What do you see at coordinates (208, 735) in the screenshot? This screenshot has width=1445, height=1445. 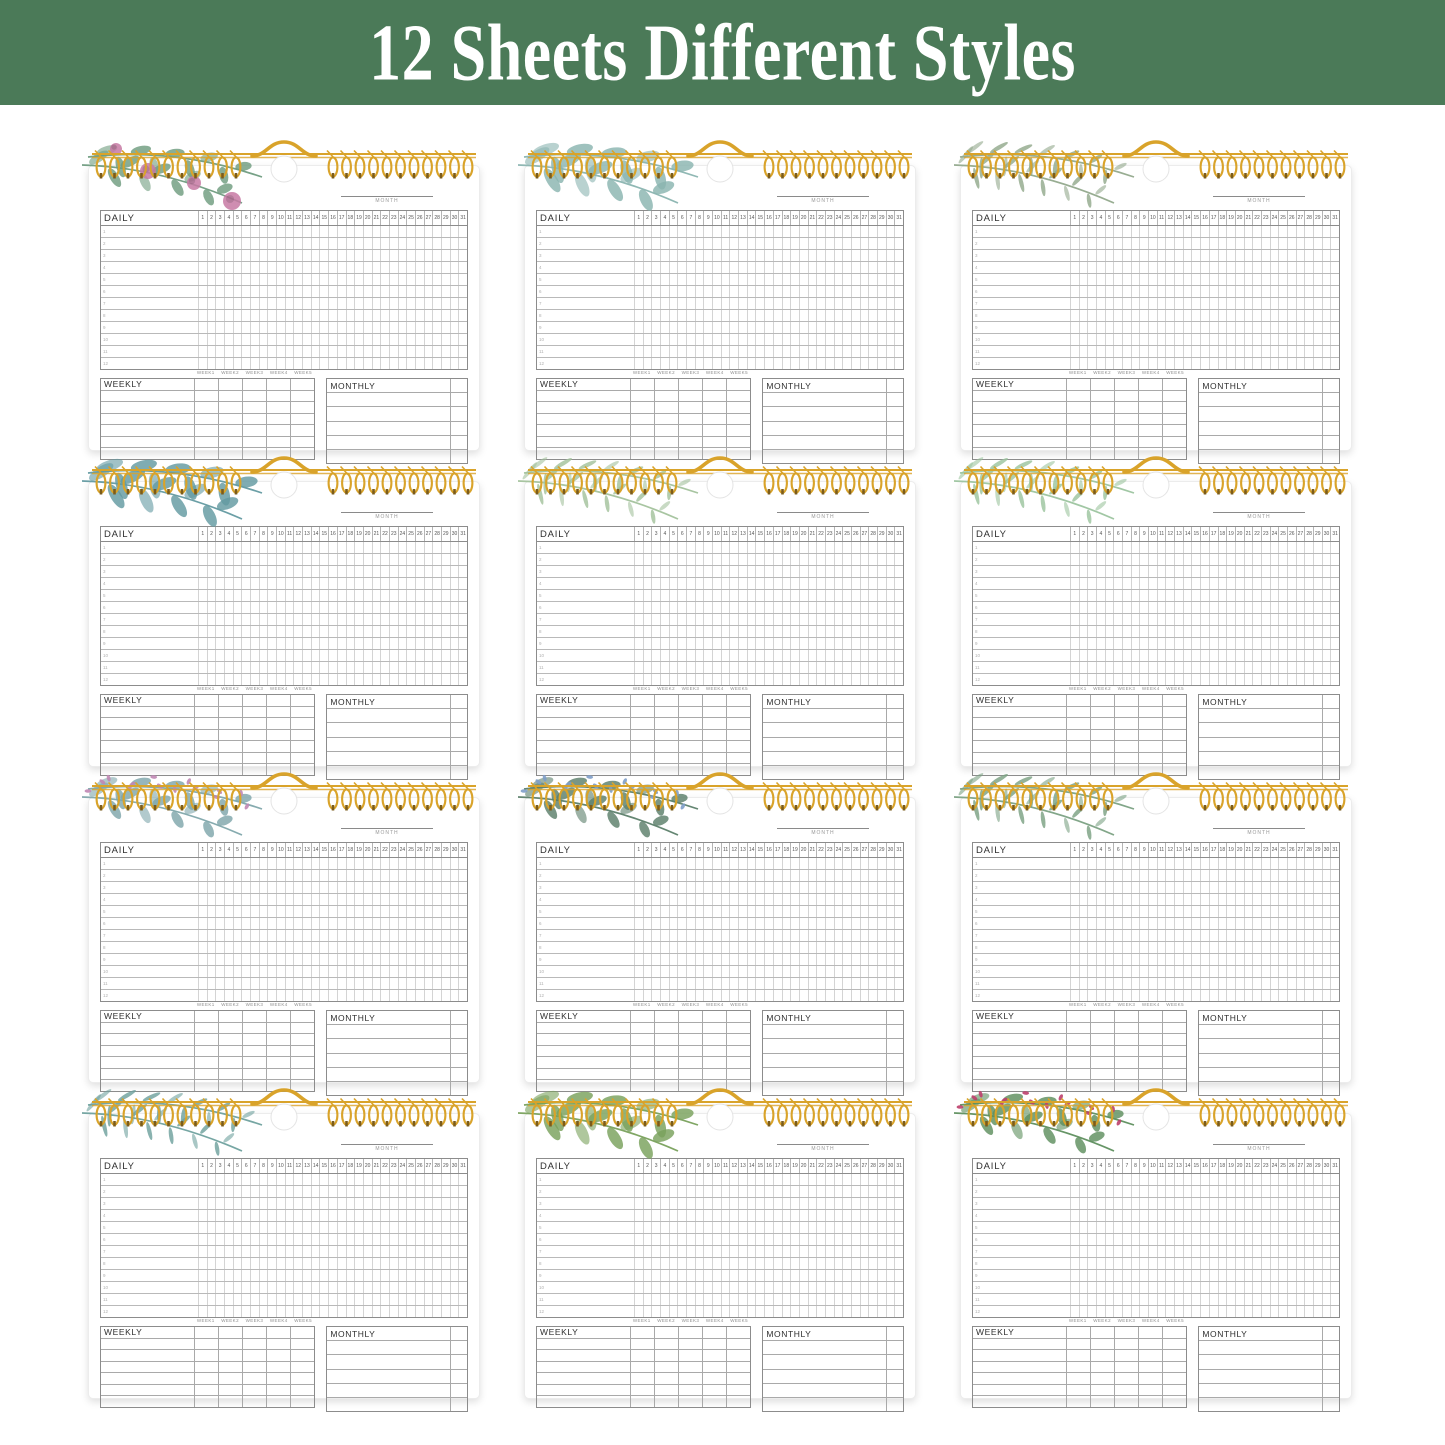 I see `weekly-table: WEEKLY` at bounding box center [208, 735].